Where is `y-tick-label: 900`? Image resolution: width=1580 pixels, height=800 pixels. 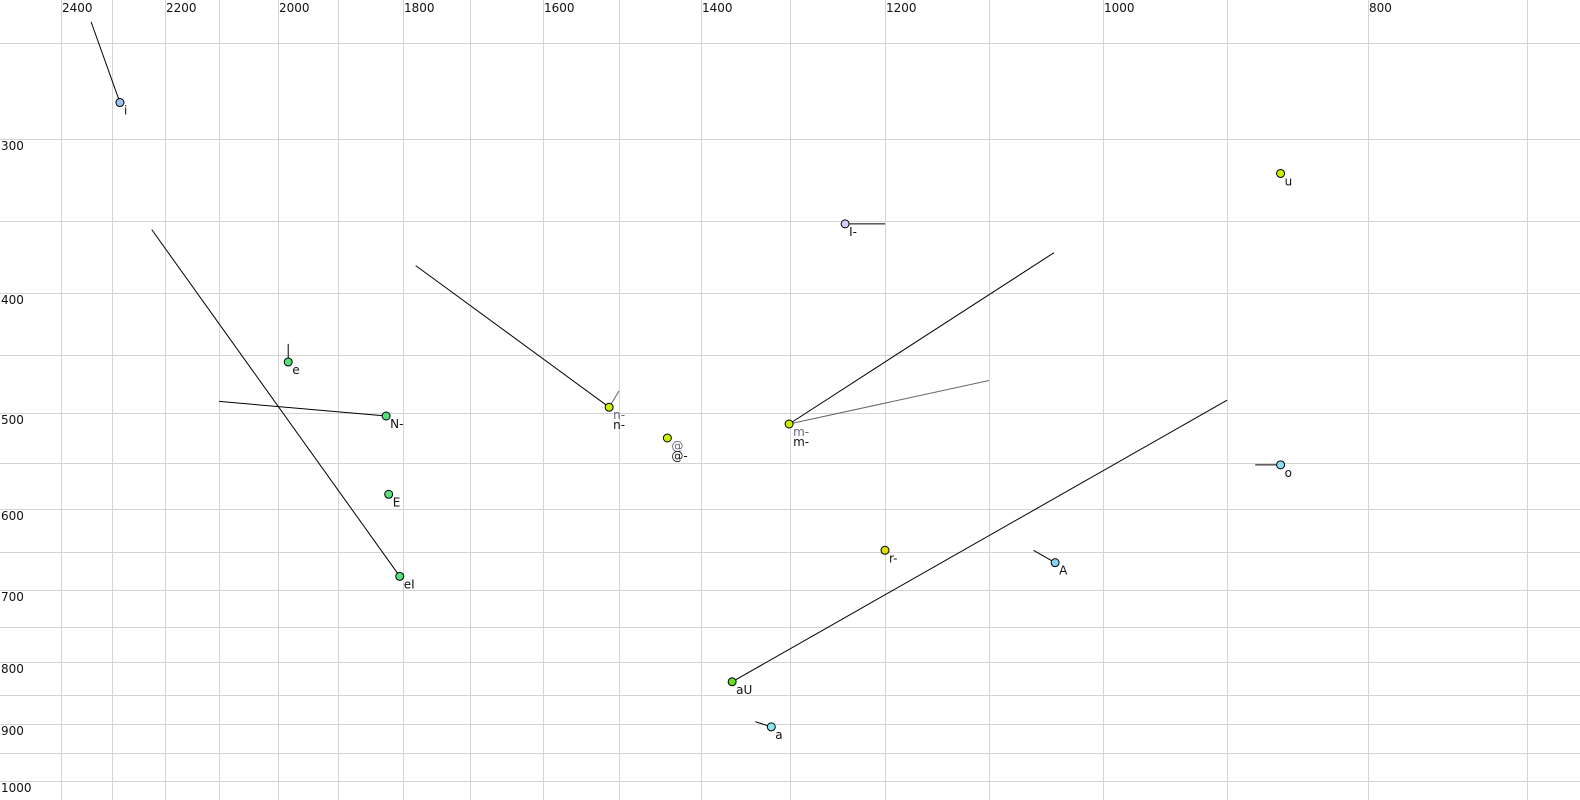
y-tick-label: 900 is located at coordinates (12, 731).